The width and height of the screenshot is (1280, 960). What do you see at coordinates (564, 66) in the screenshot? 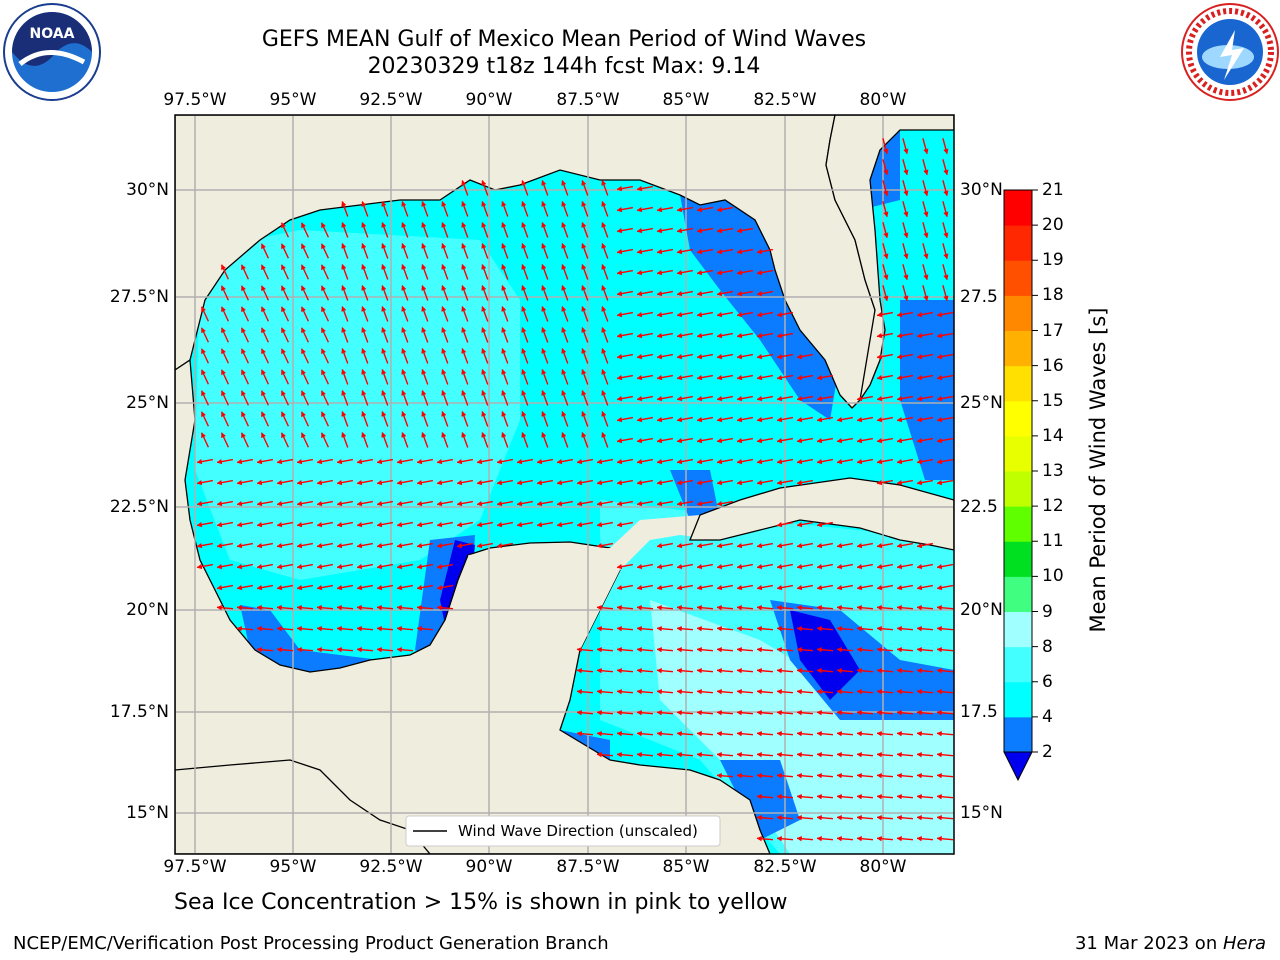
I see `title-line-2: 20230329 t18z 144h fcst Max: 9.14` at bounding box center [564, 66].